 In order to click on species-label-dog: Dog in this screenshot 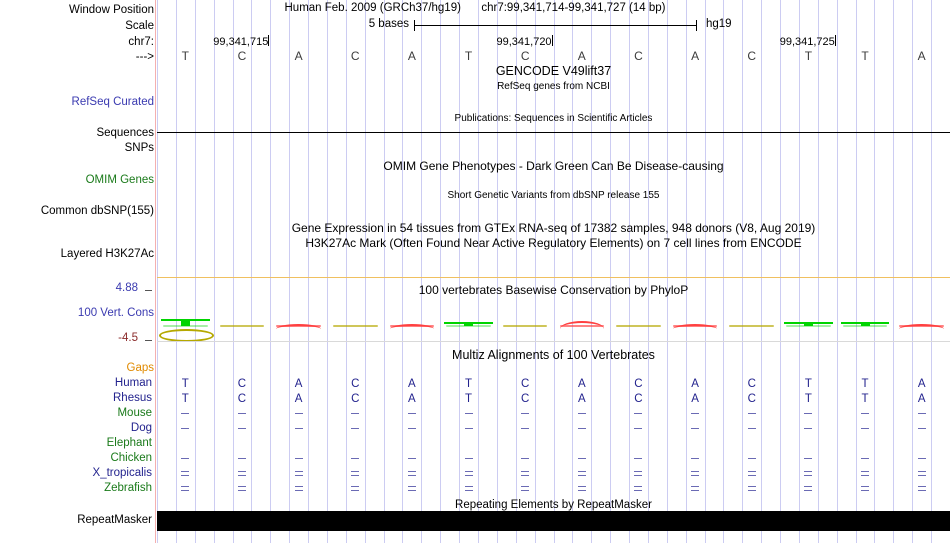, I will do `click(141, 428)`.